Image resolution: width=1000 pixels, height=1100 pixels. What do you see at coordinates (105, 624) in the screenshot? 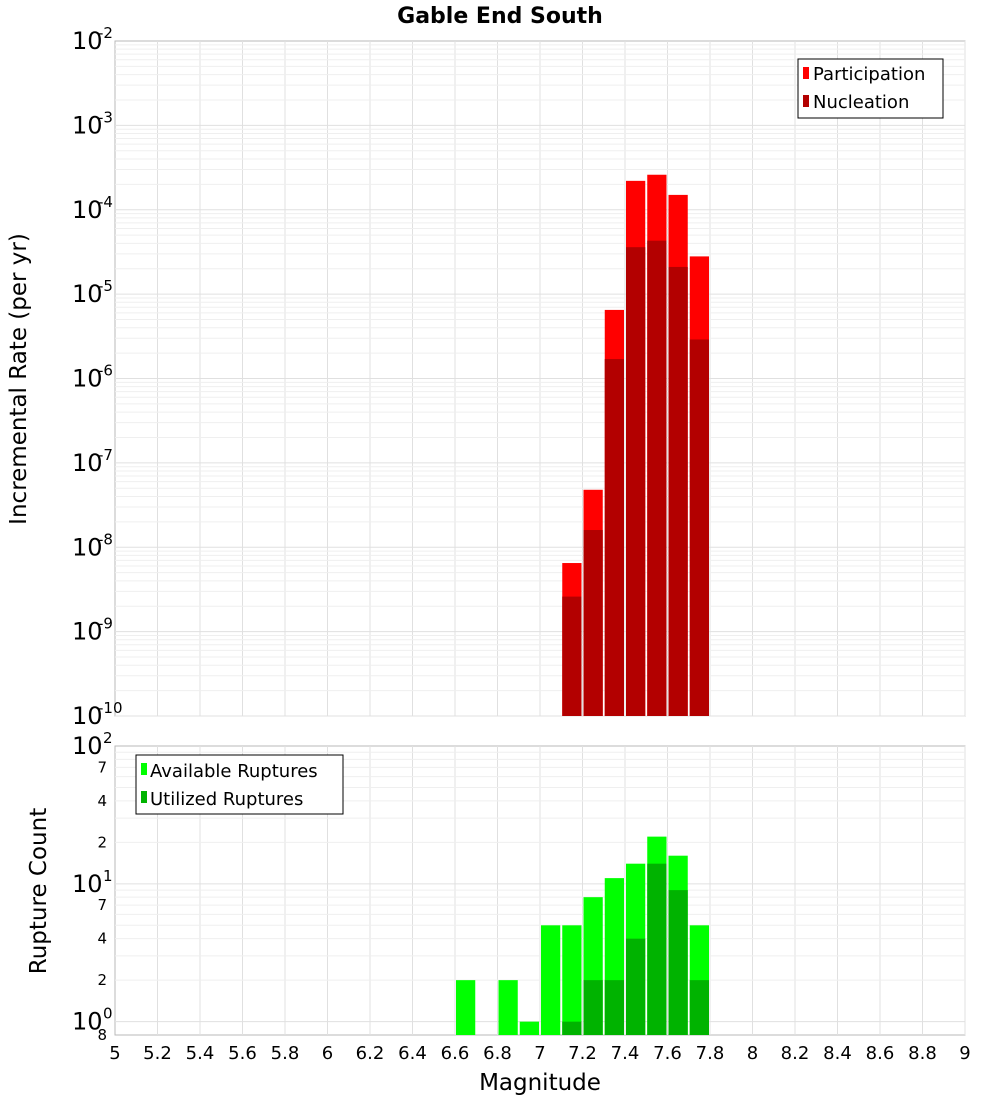
I see `y-tick-exponent: -9` at bounding box center [105, 624].